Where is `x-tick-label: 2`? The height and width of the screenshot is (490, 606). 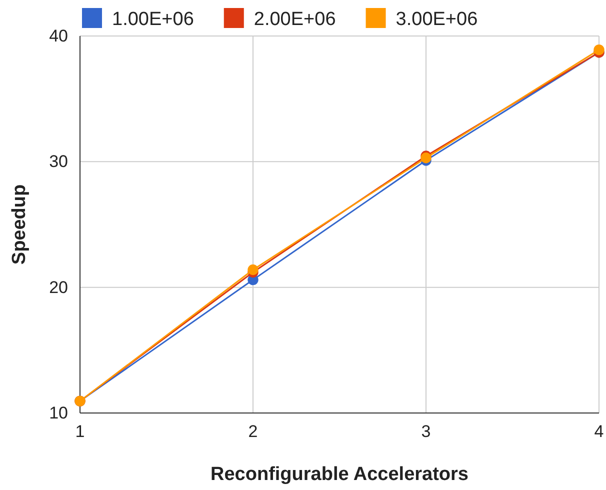
x-tick-label: 2 is located at coordinates (253, 432).